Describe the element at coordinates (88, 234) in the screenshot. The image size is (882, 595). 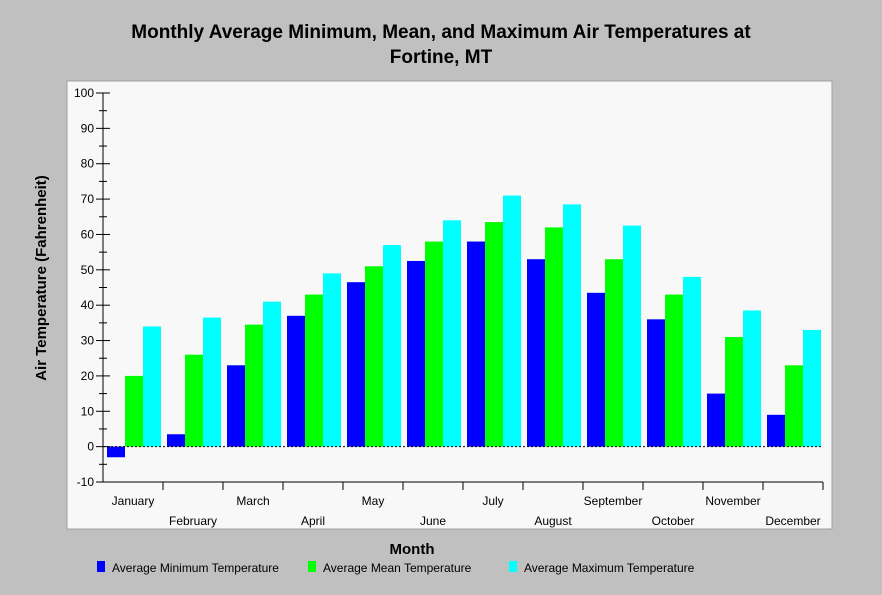
I see `y-tick-label: 60` at that location.